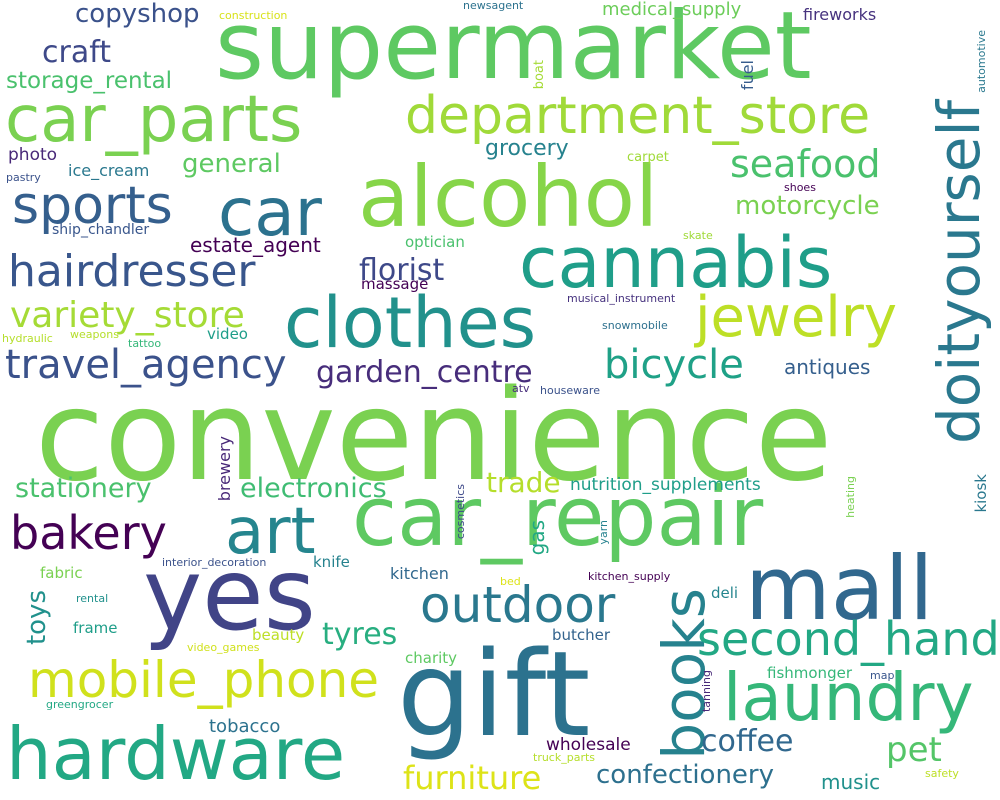 Image resolution: width=1000 pixels, height=800 pixels. I want to click on word-skate: skate, so click(698, 235).